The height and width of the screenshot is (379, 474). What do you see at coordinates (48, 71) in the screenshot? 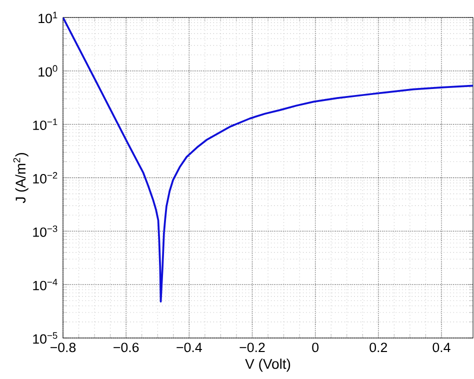
I see `y-tick-label: 10$^{0}$` at bounding box center [48, 71].